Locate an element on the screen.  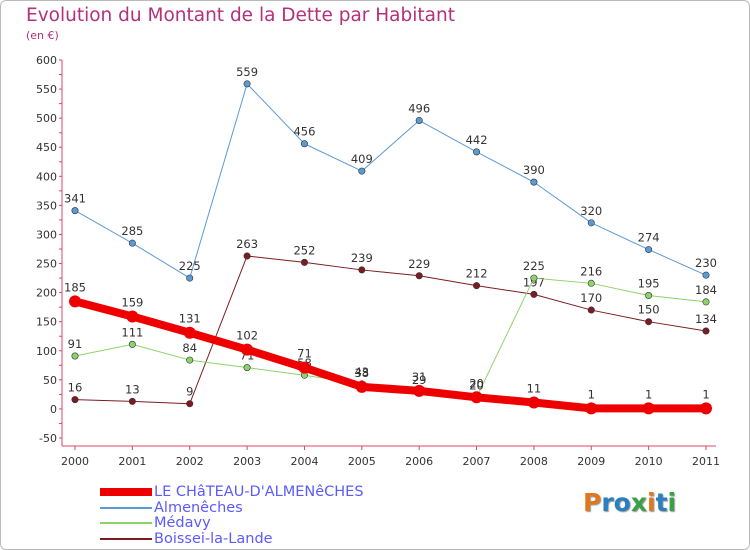
data-label: 341 is located at coordinates (75, 199).